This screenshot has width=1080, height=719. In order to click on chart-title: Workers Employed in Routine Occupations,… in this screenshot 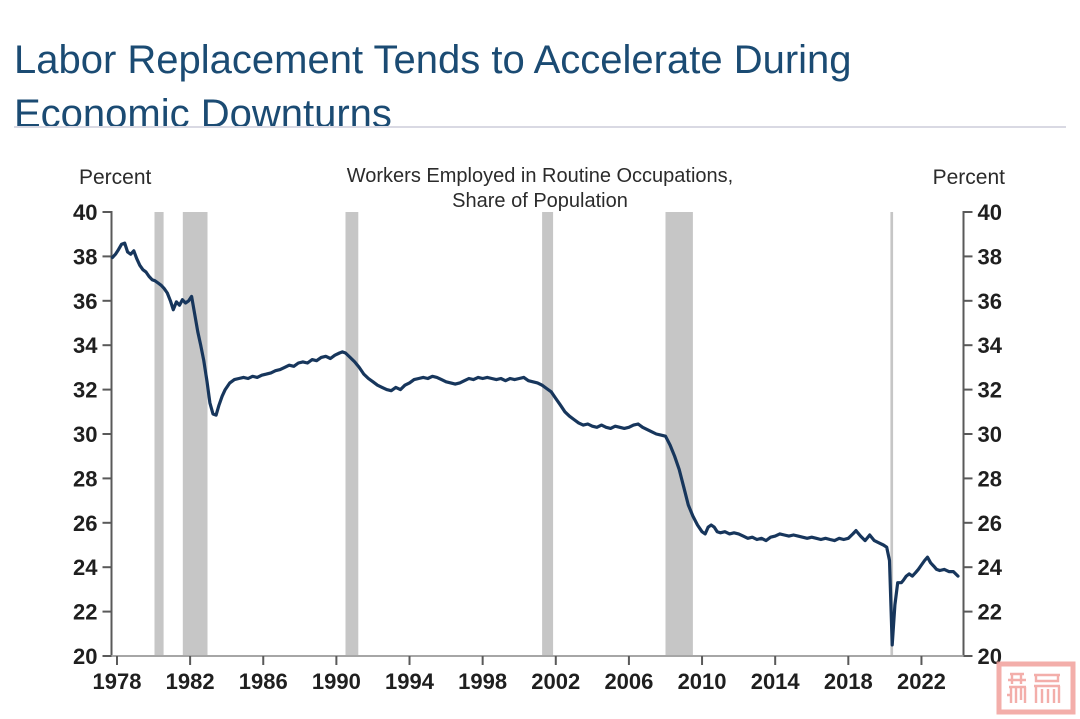, I will do `click(540, 189)`.